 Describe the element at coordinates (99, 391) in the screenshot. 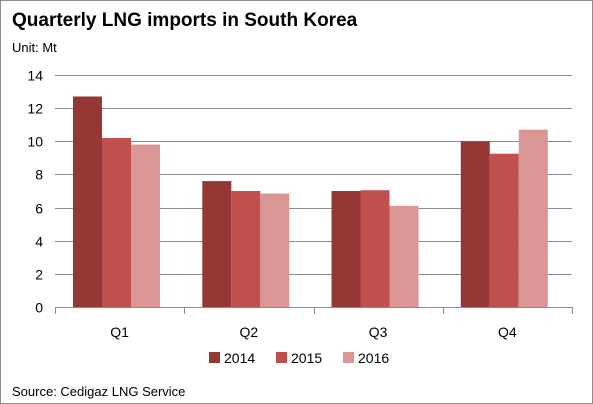

I see `source-note: Source: Cedigaz LNG Service` at that location.